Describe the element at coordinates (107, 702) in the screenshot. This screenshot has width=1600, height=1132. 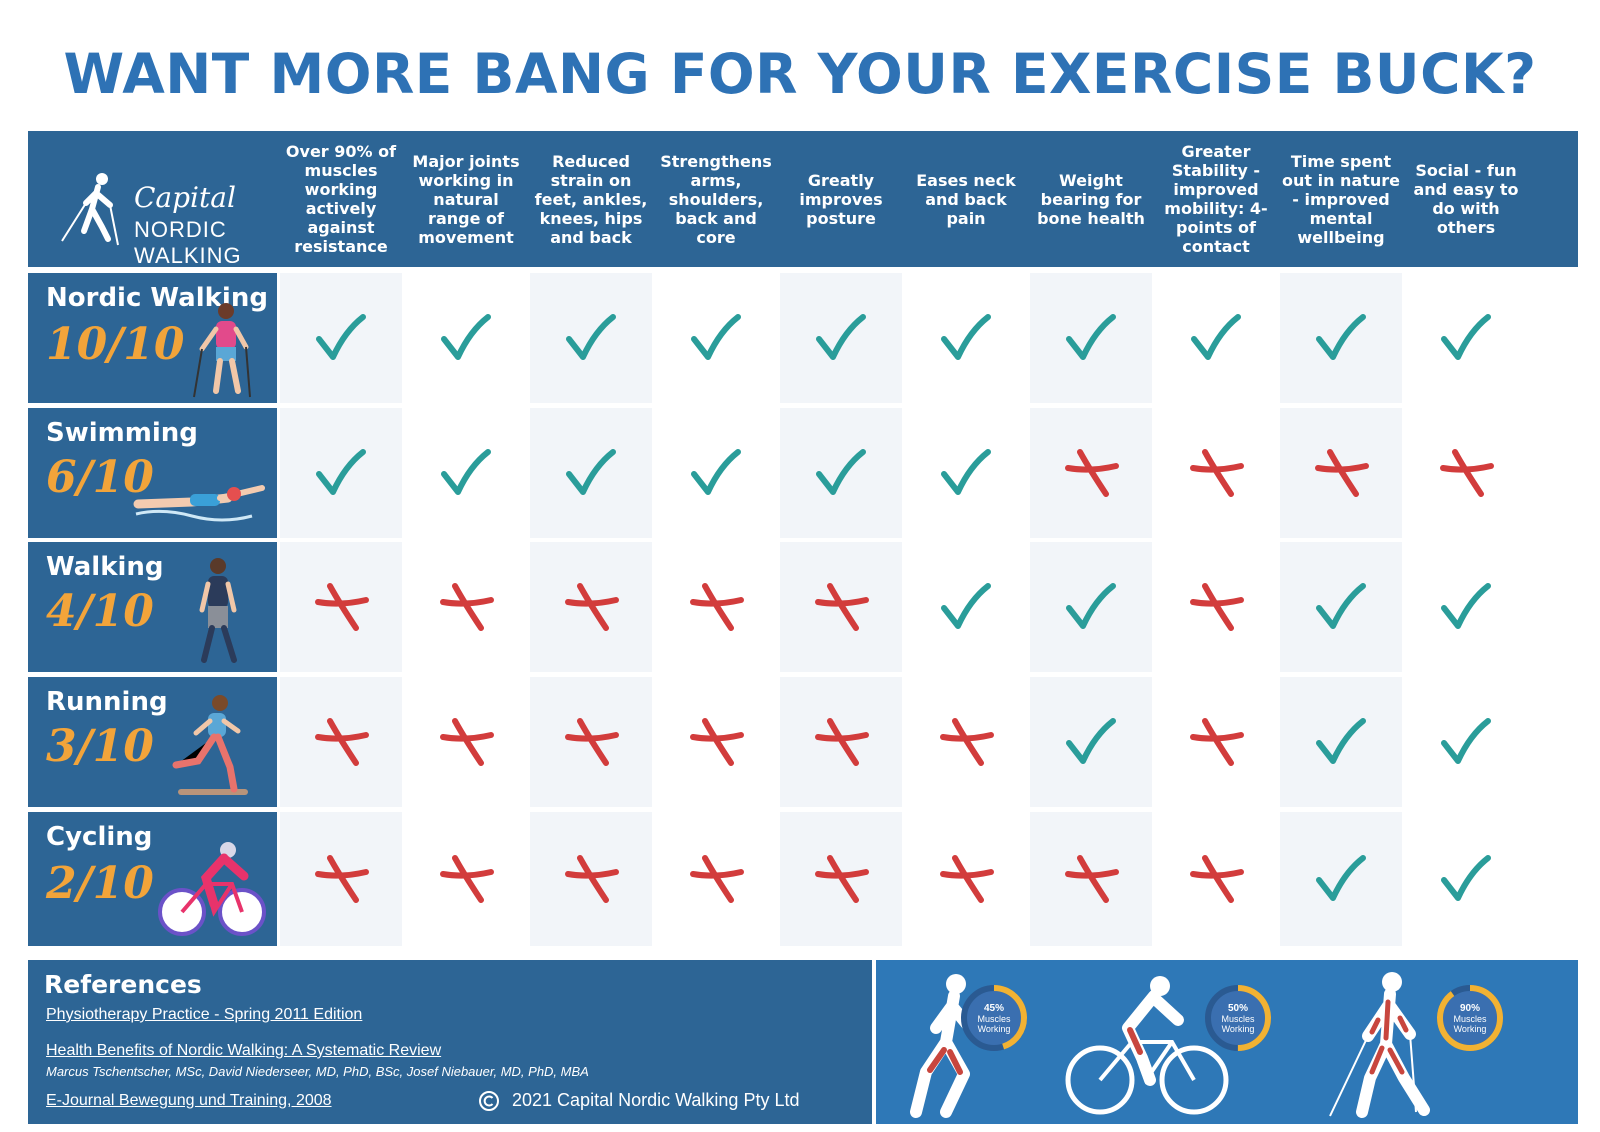
I see `exercise-name: Running` at that location.